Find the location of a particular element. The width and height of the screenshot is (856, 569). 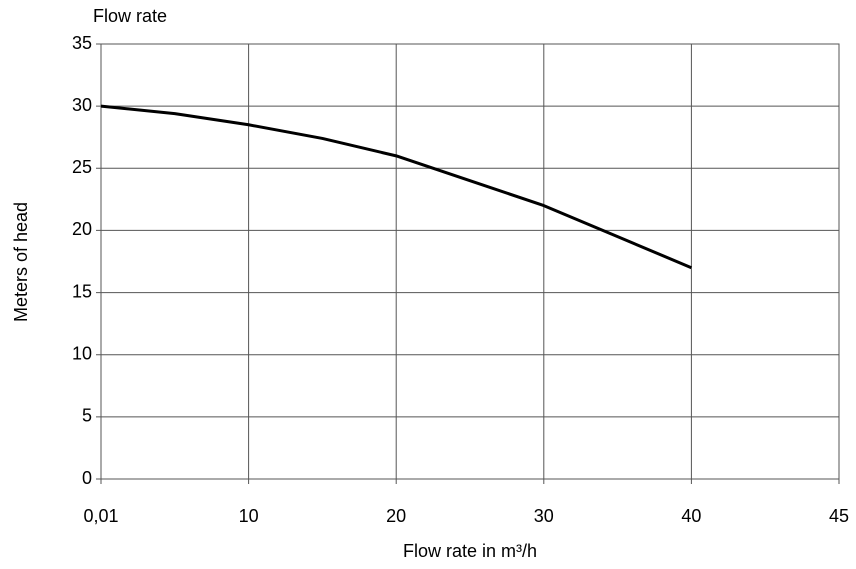

chart-title: Flow rate is located at coordinates (130, 16).